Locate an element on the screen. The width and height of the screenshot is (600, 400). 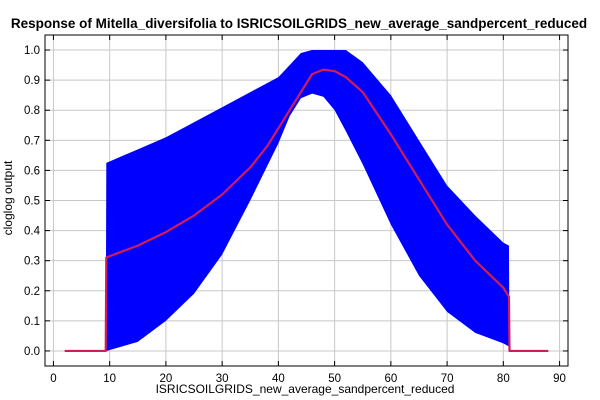
y-axis-label: cloglog output is located at coordinates (8, 197).